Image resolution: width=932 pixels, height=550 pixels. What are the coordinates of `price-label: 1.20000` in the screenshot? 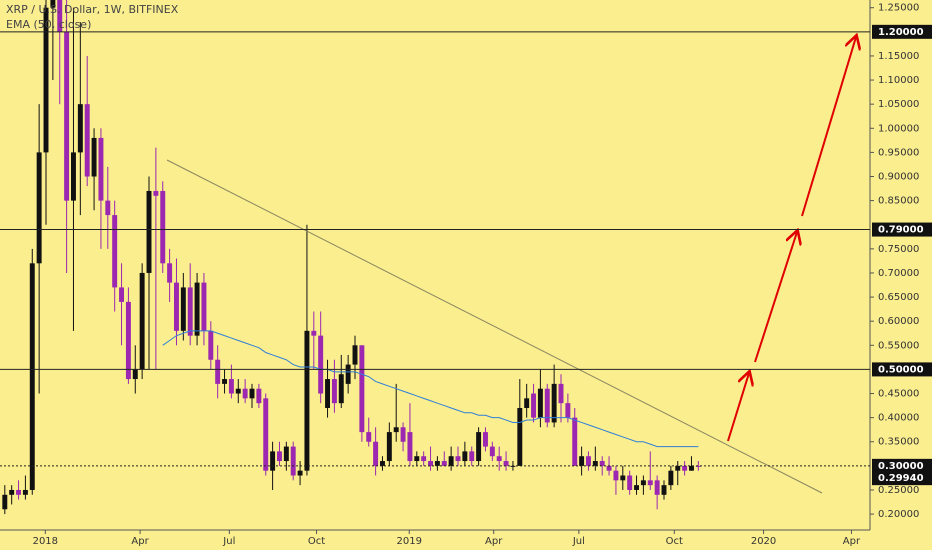 It's located at (901, 32).